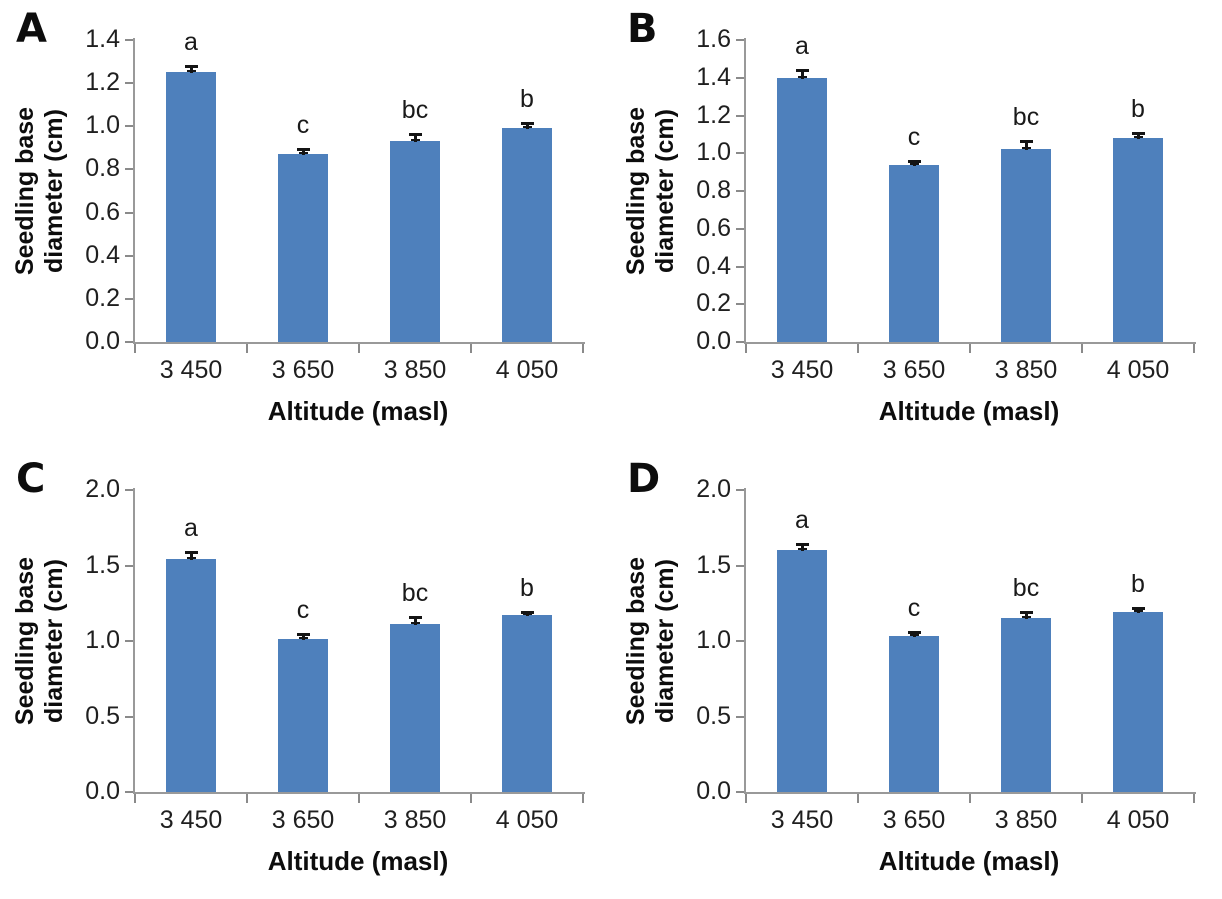 This screenshot has width=1222, height=899. I want to click on y-tick-label: 0.2, so click(713, 303).